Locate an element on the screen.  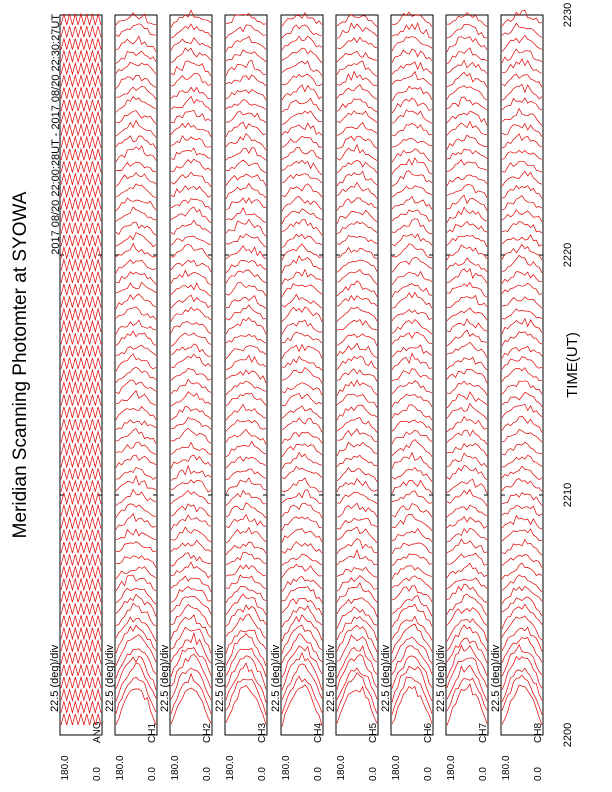
panel-ch3: CH3 180.0 0.0 22.5 (deg)/div is located at coordinates (241, 397).